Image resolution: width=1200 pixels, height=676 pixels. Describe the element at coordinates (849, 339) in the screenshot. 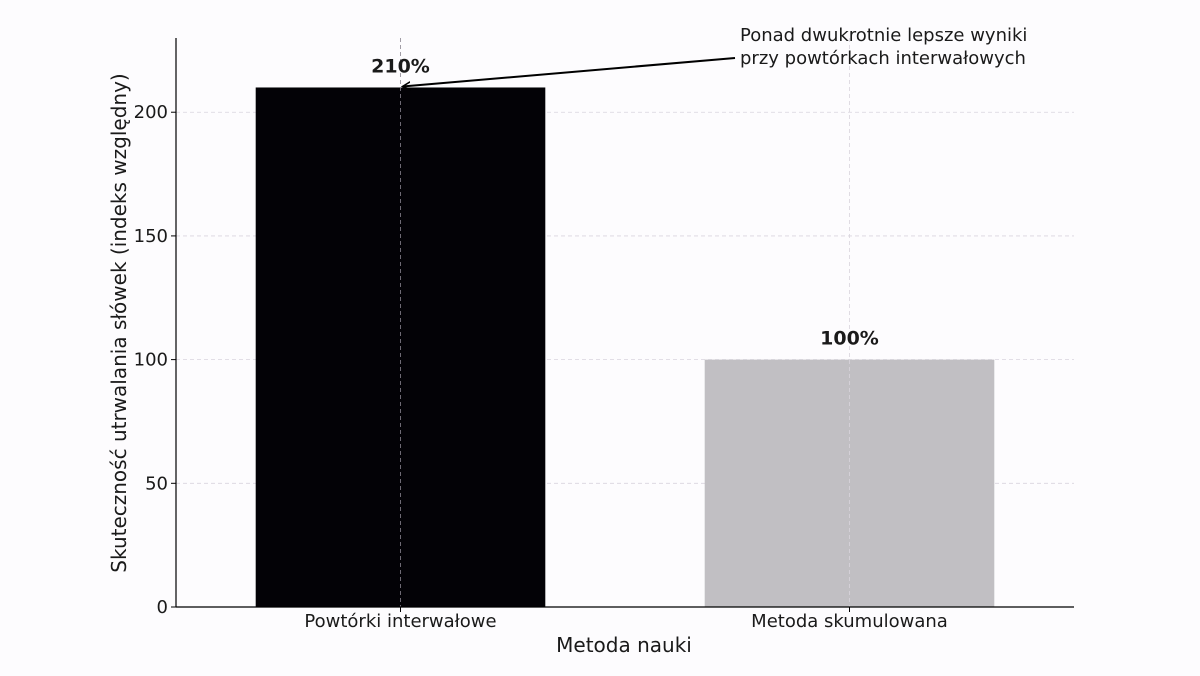

I see `data-label: 100%` at that location.